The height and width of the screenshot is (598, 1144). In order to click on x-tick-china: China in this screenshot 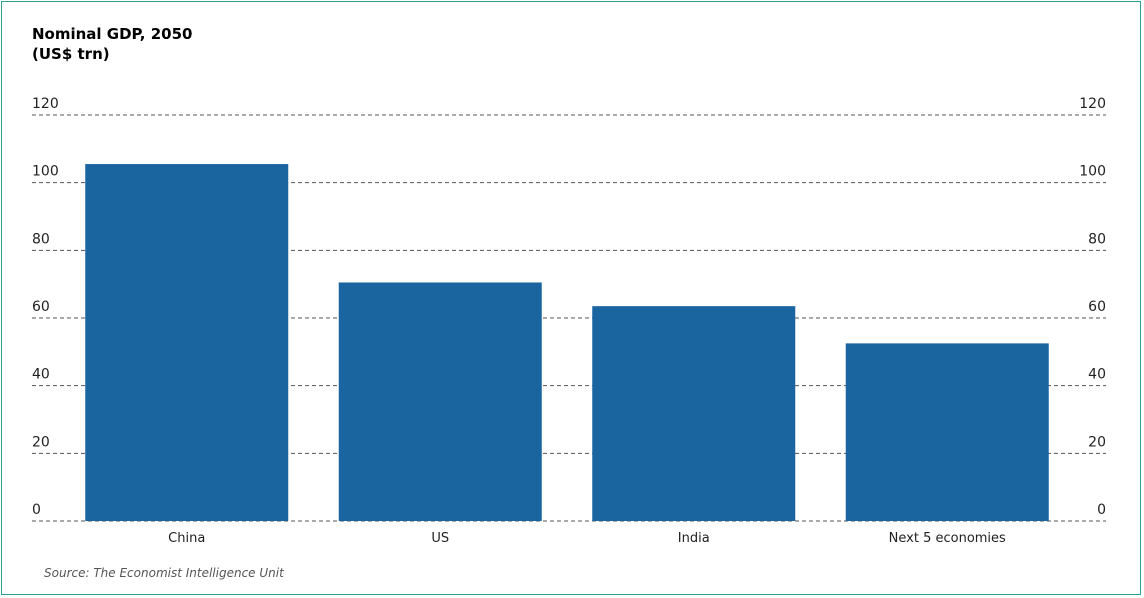, I will do `click(186, 538)`.